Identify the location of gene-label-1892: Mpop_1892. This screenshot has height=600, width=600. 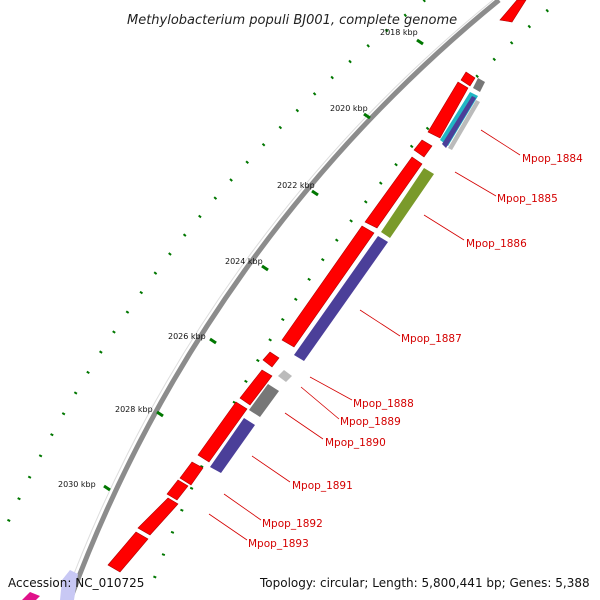
(292, 524).